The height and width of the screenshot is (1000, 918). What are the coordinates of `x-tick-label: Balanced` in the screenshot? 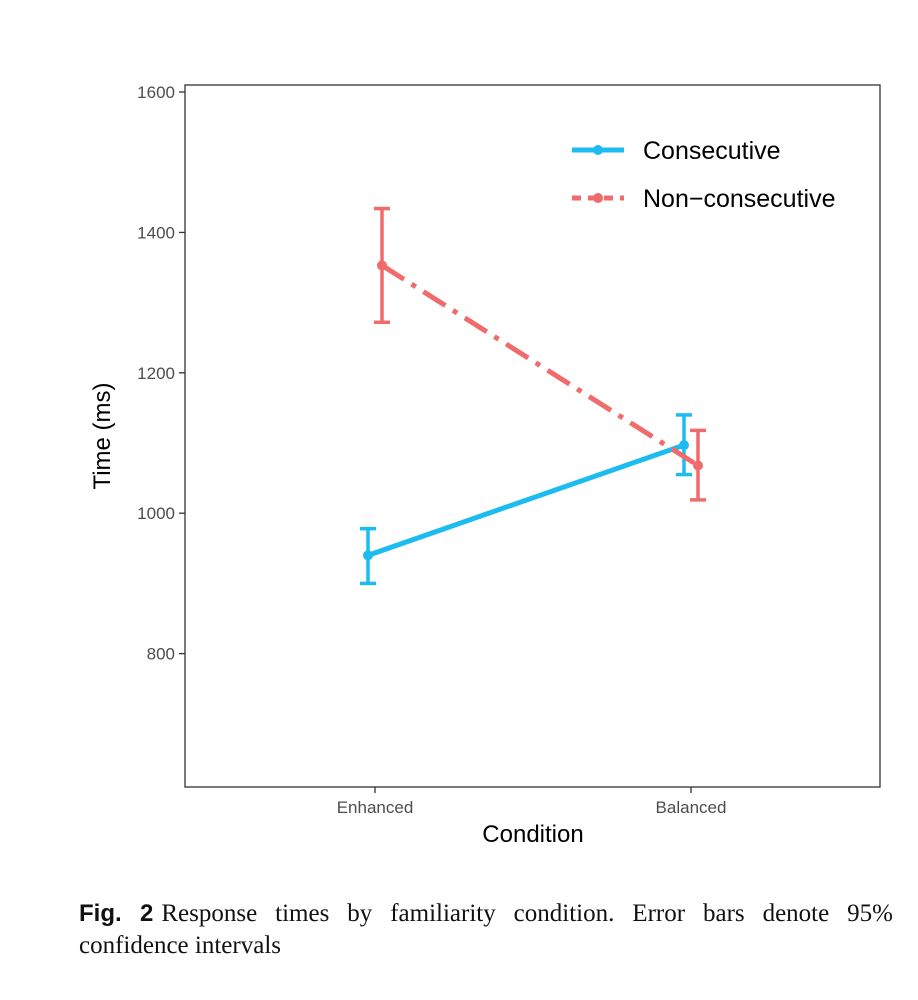 It's located at (691, 807).